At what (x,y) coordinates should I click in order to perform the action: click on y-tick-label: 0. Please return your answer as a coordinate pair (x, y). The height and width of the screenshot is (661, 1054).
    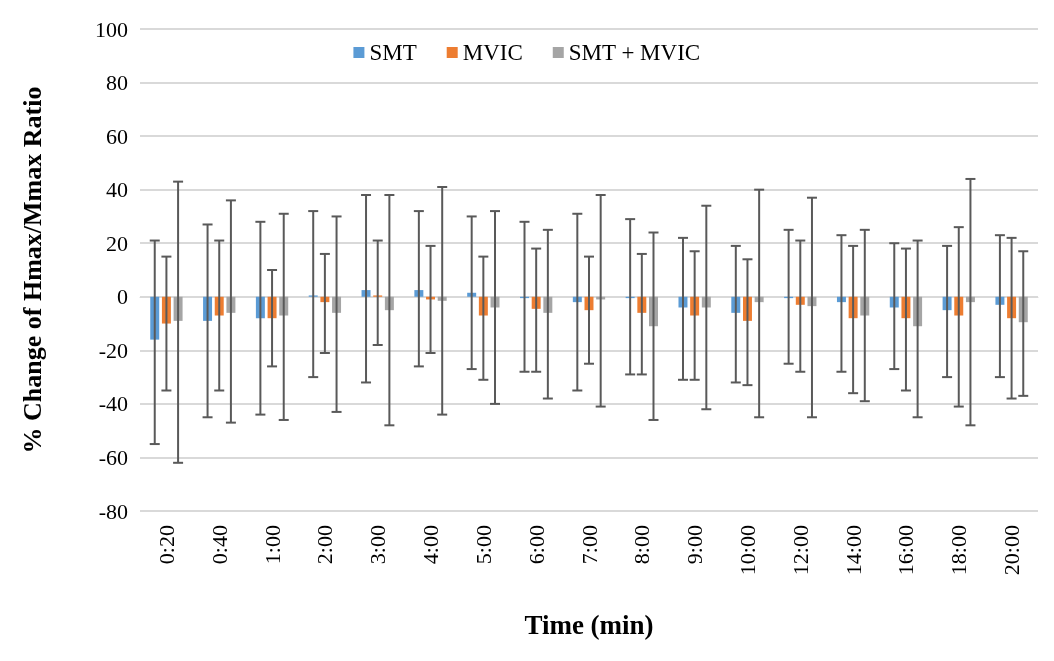
    Looking at the image, I should click on (122, 297).